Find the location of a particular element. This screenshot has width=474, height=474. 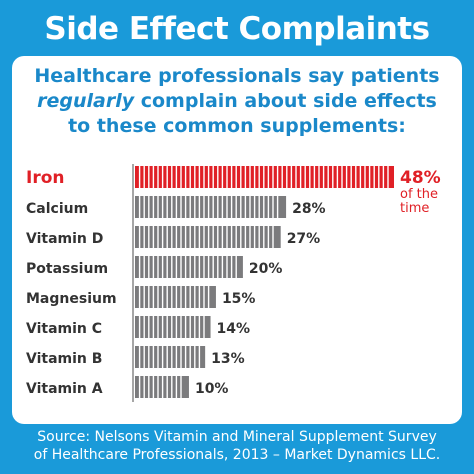

value-label: 28% is located at coordinates (309, 209).